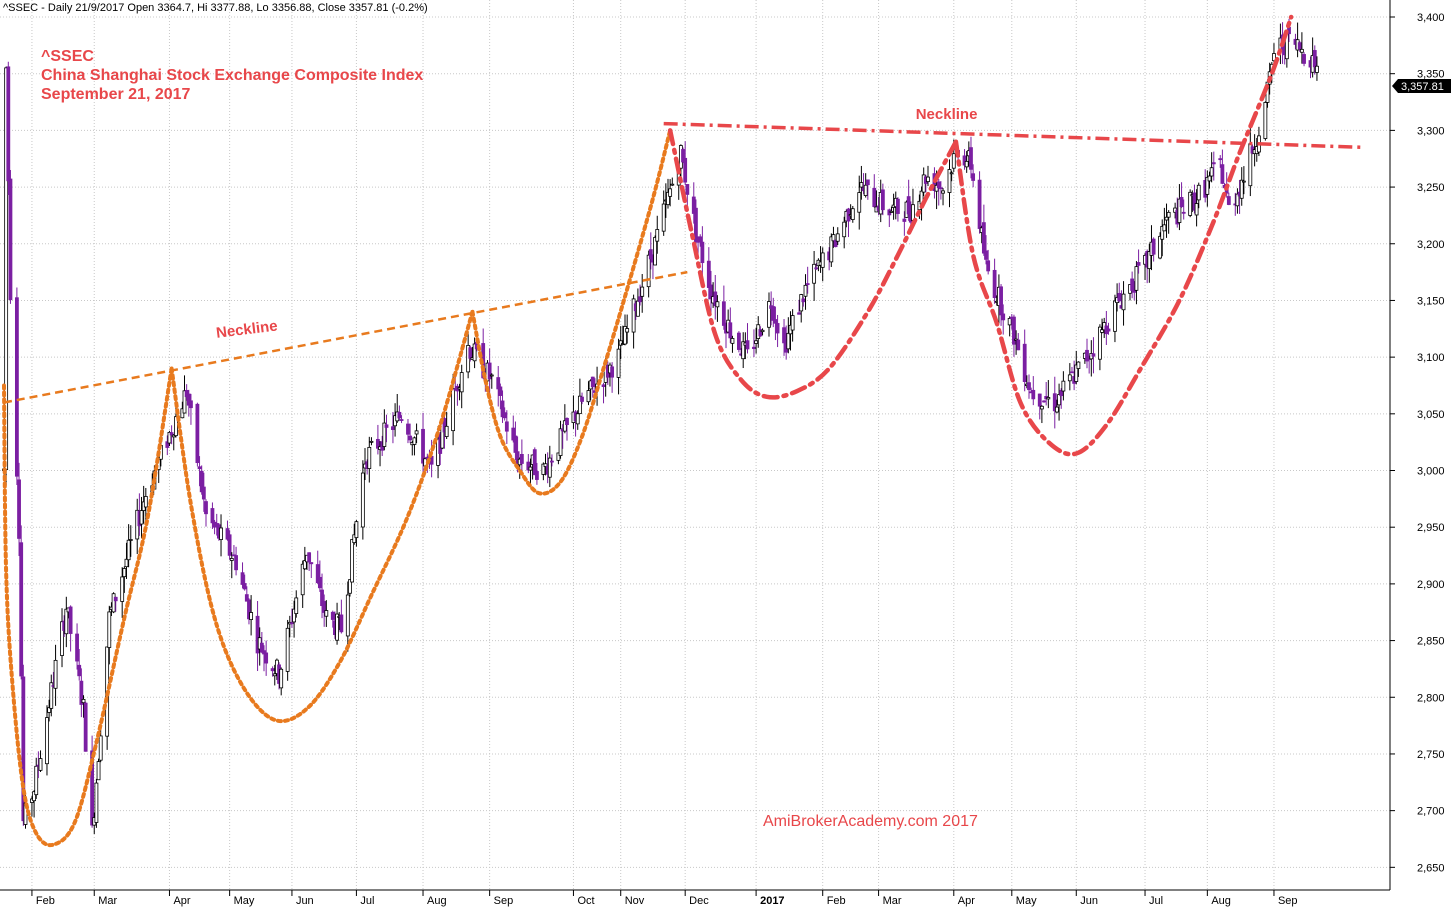  What do you see at coordinates (1431, 18) in the screenshot?
I see `y-tick-label: 3,400` at bounding box center [1431, 18].